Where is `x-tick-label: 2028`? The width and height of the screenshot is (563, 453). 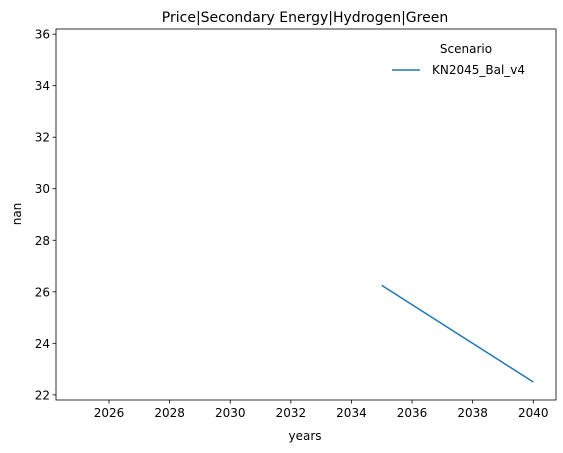
x-tick-label: 2028 is located at coordinates (169, 413).